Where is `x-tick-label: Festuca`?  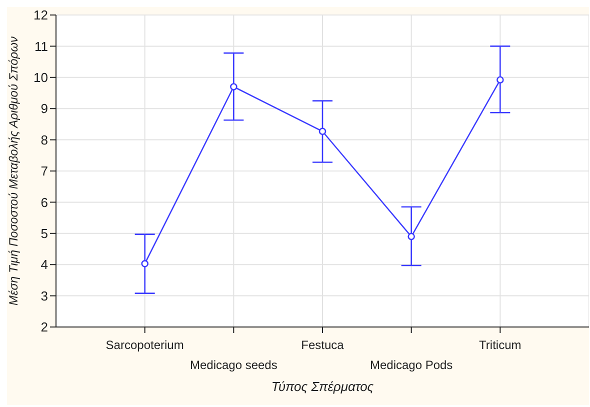
x-tick-label: Festuca is located at coordinates (322, 345).